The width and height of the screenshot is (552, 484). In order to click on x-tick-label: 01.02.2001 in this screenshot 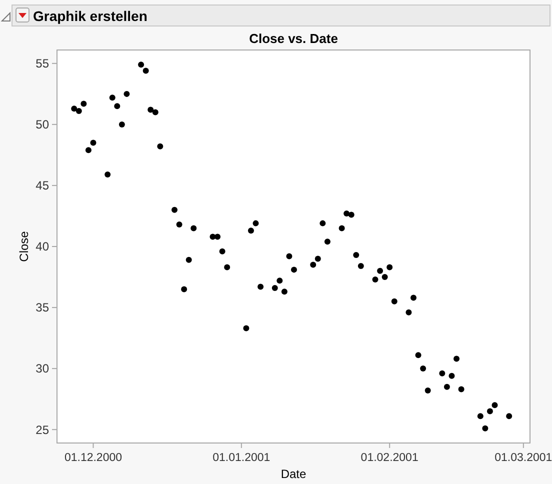, I will do `click(389, 458)`.